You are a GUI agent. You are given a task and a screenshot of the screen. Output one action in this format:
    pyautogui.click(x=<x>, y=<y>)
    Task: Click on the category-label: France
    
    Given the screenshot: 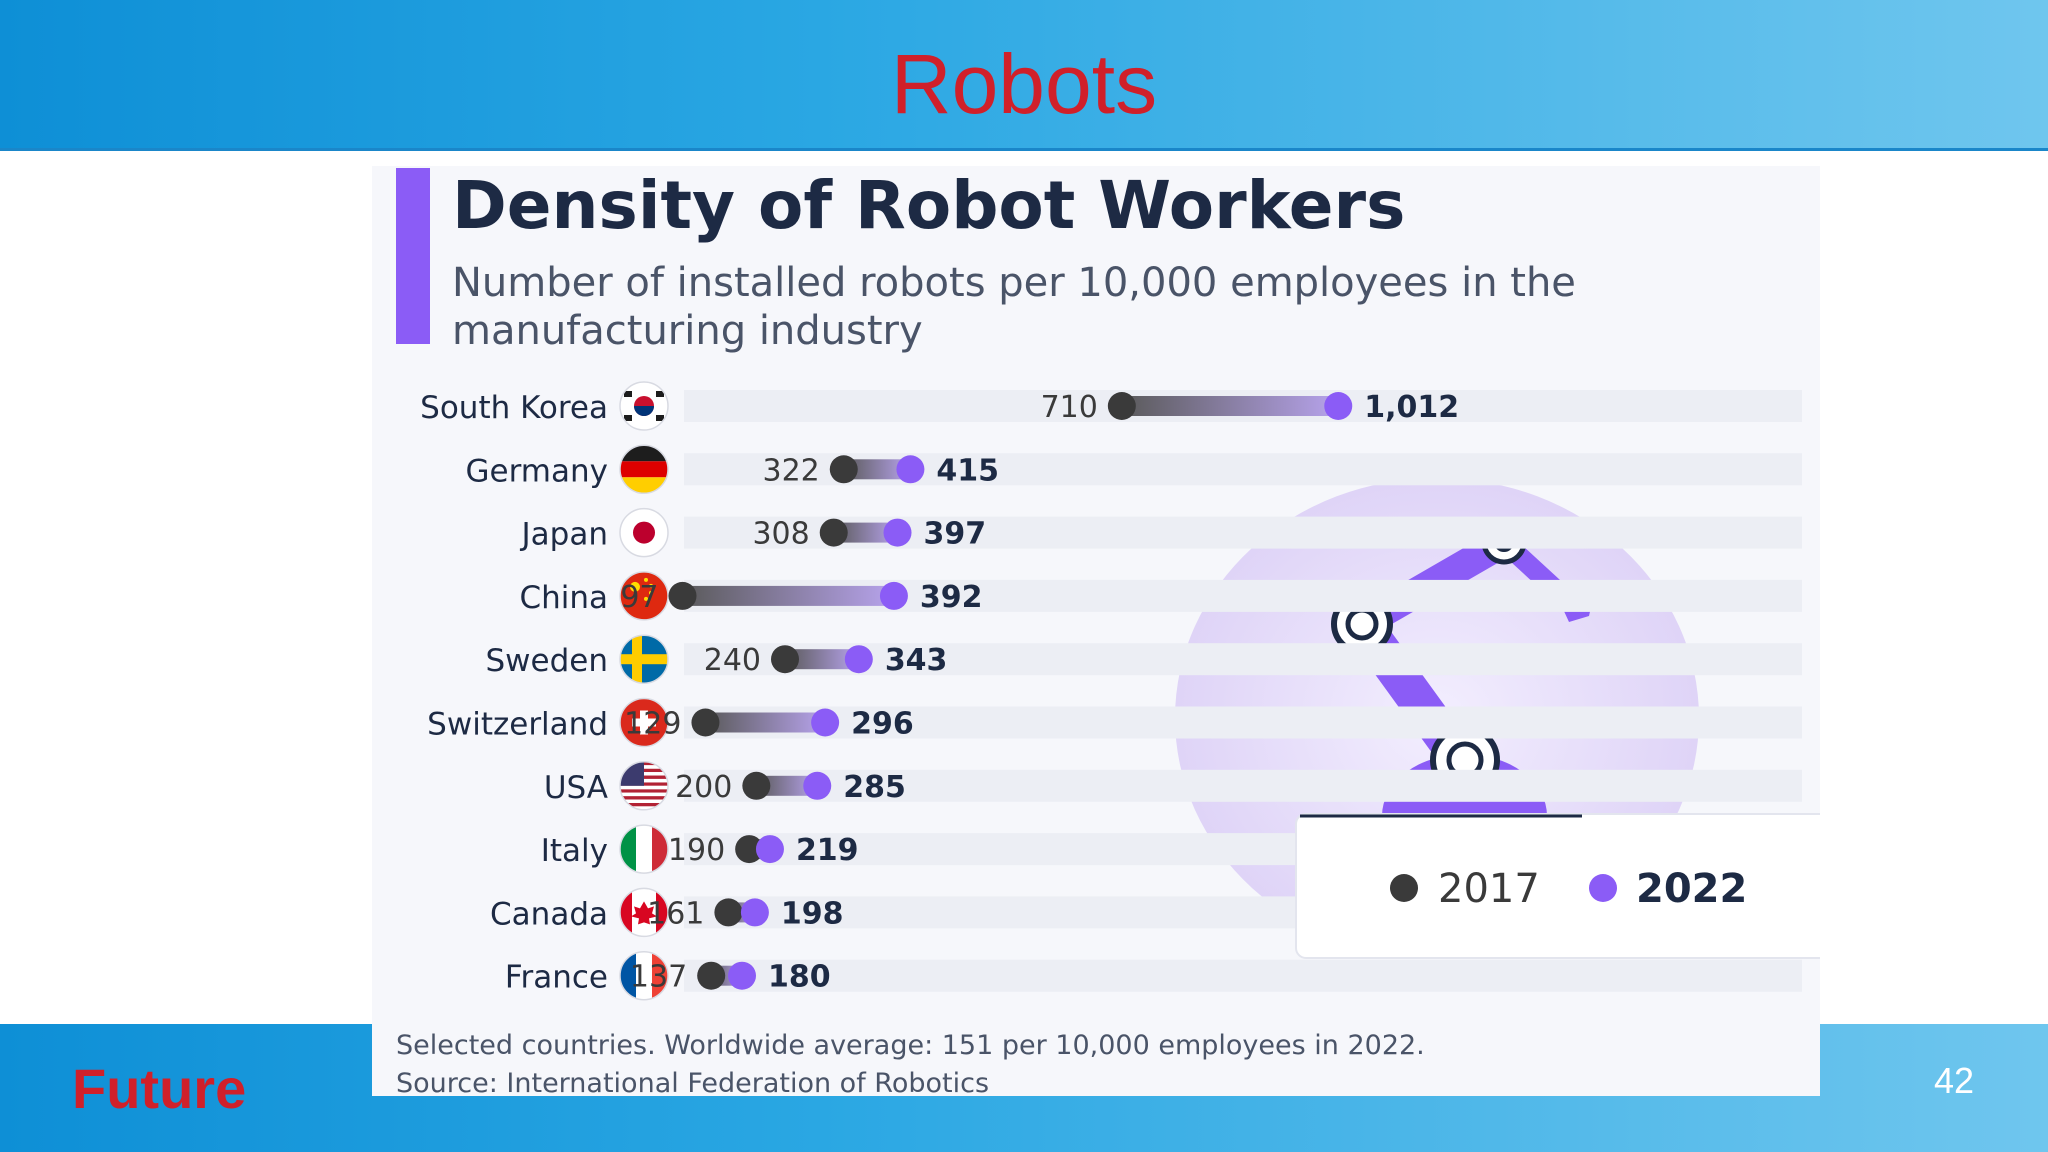 What is the action you would take?
    pyautogui.click(x=556, y=978)
    